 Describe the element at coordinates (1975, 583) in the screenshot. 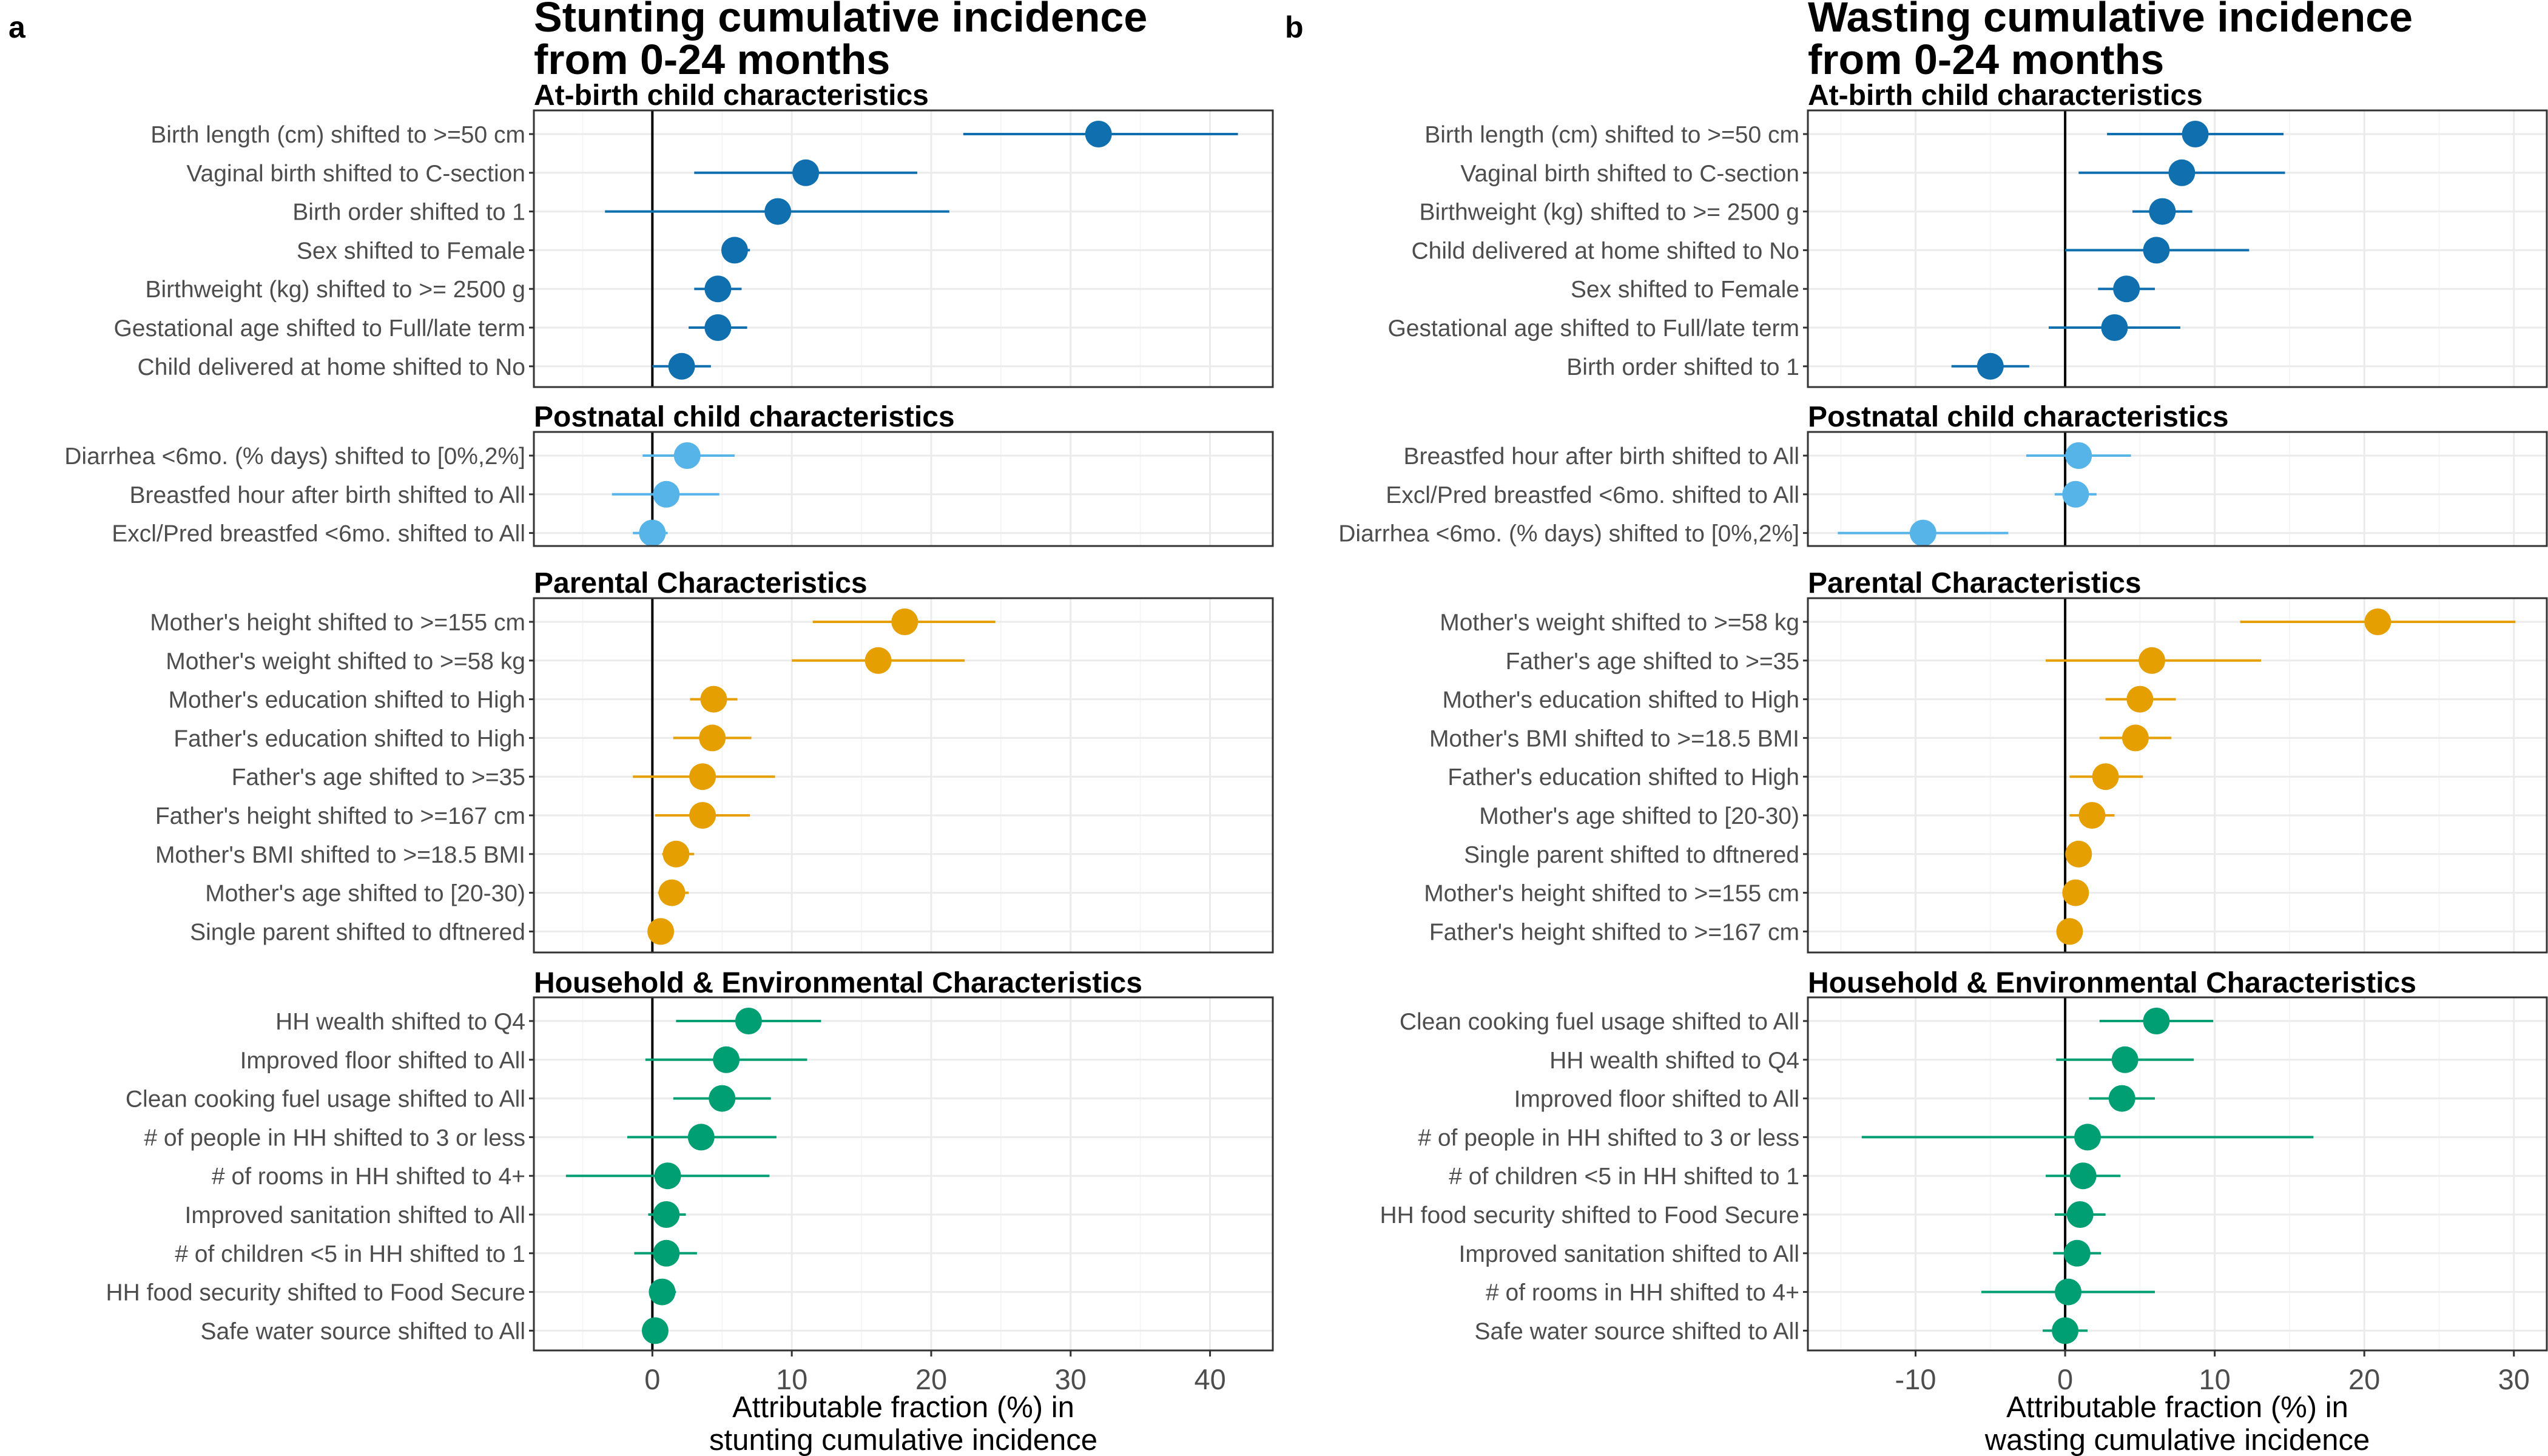

I see `facet-strip-label: Parental Characteristics` at that location.